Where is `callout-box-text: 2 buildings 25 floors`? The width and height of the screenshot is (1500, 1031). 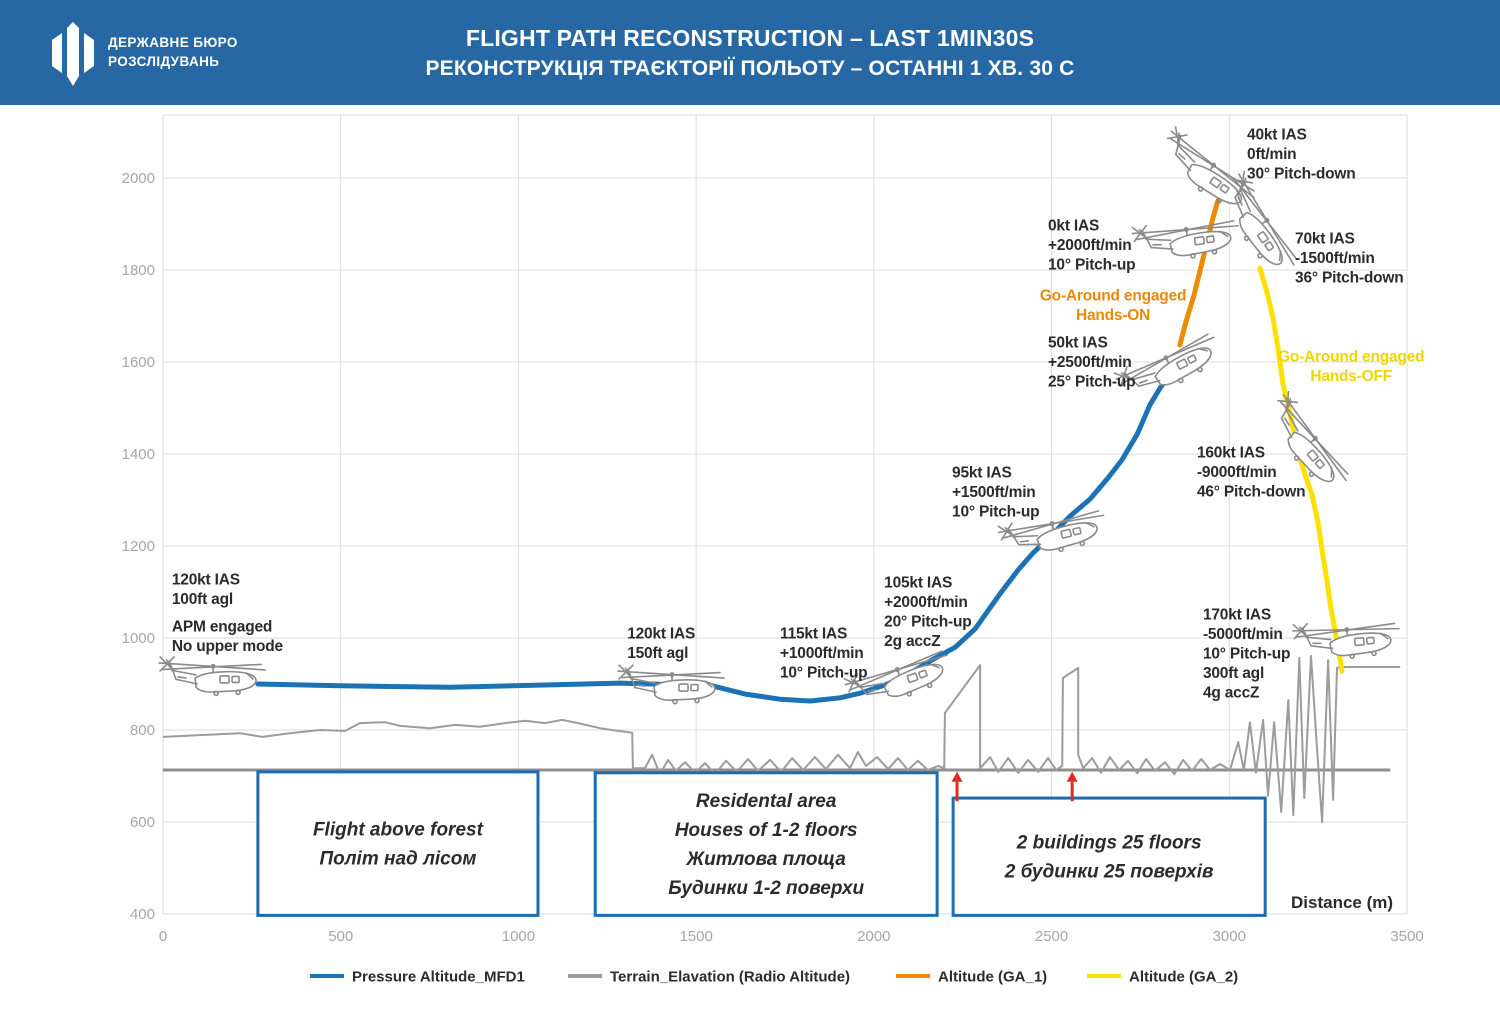 callout-box-text: 2 buildings 25 floors is located at coordinates (1109, 843).